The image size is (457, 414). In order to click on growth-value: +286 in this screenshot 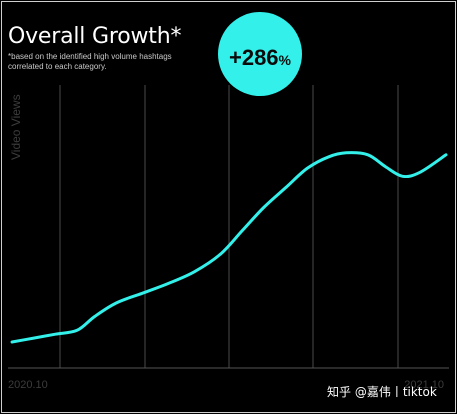, I will do `click(253, 57)`.